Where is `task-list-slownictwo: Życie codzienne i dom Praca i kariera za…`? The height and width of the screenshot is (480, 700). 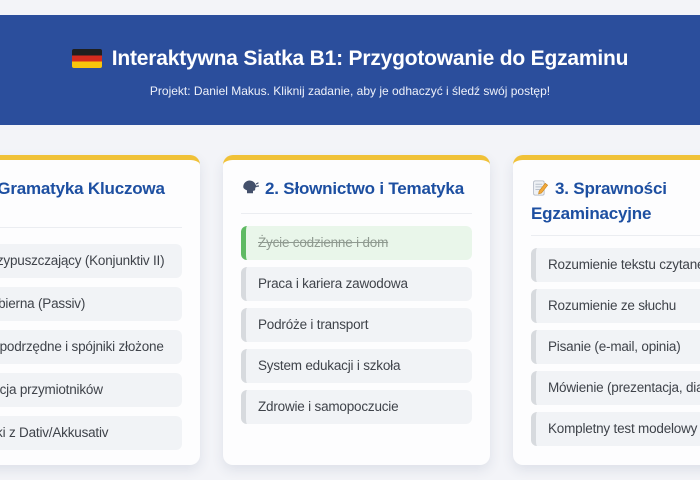 task-list-slownictwo: Życie codzienne i dom Praca i kariera za… is located at coordinates (356, 325).